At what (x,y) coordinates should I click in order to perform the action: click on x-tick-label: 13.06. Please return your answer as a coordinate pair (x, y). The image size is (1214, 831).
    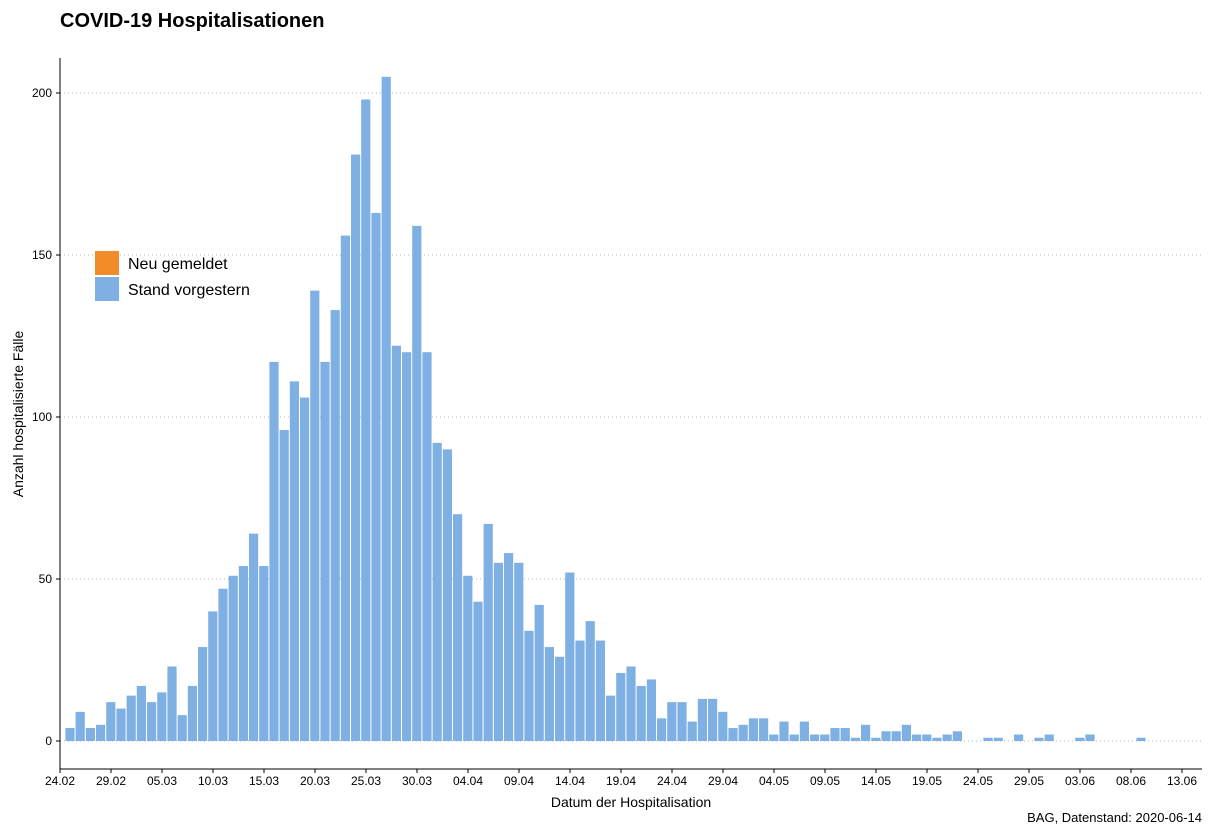
    Looking at the image, I should click on (1182, 781).